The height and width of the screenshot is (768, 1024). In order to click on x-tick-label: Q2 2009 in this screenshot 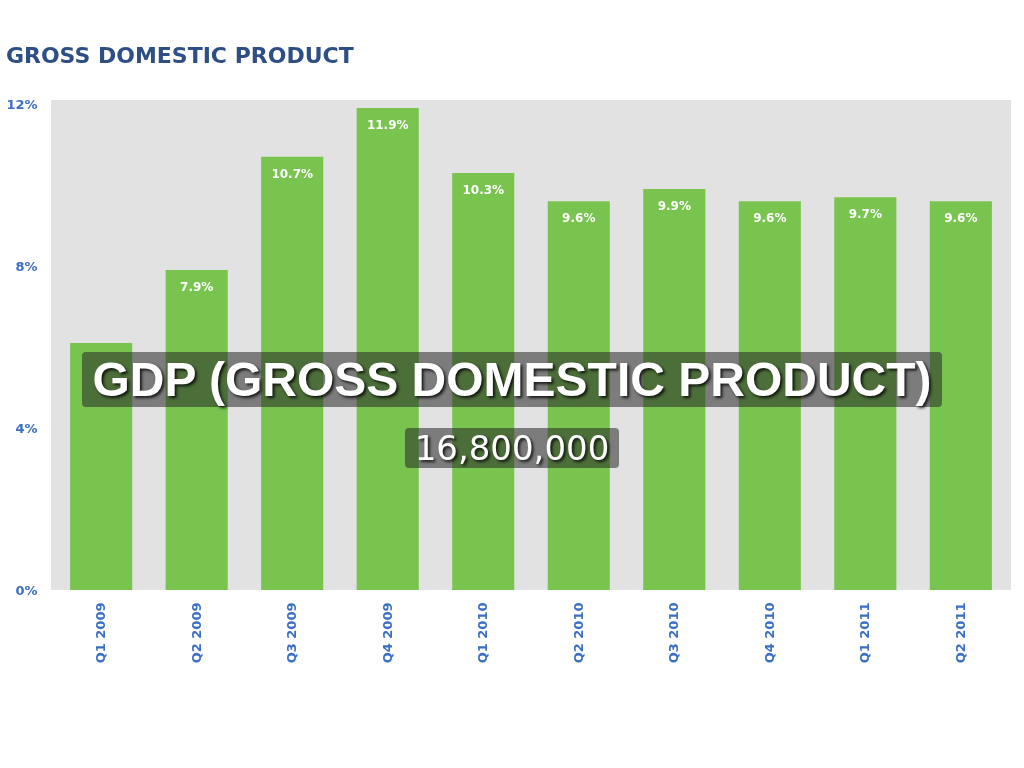, I will do `click(196, 633)`.